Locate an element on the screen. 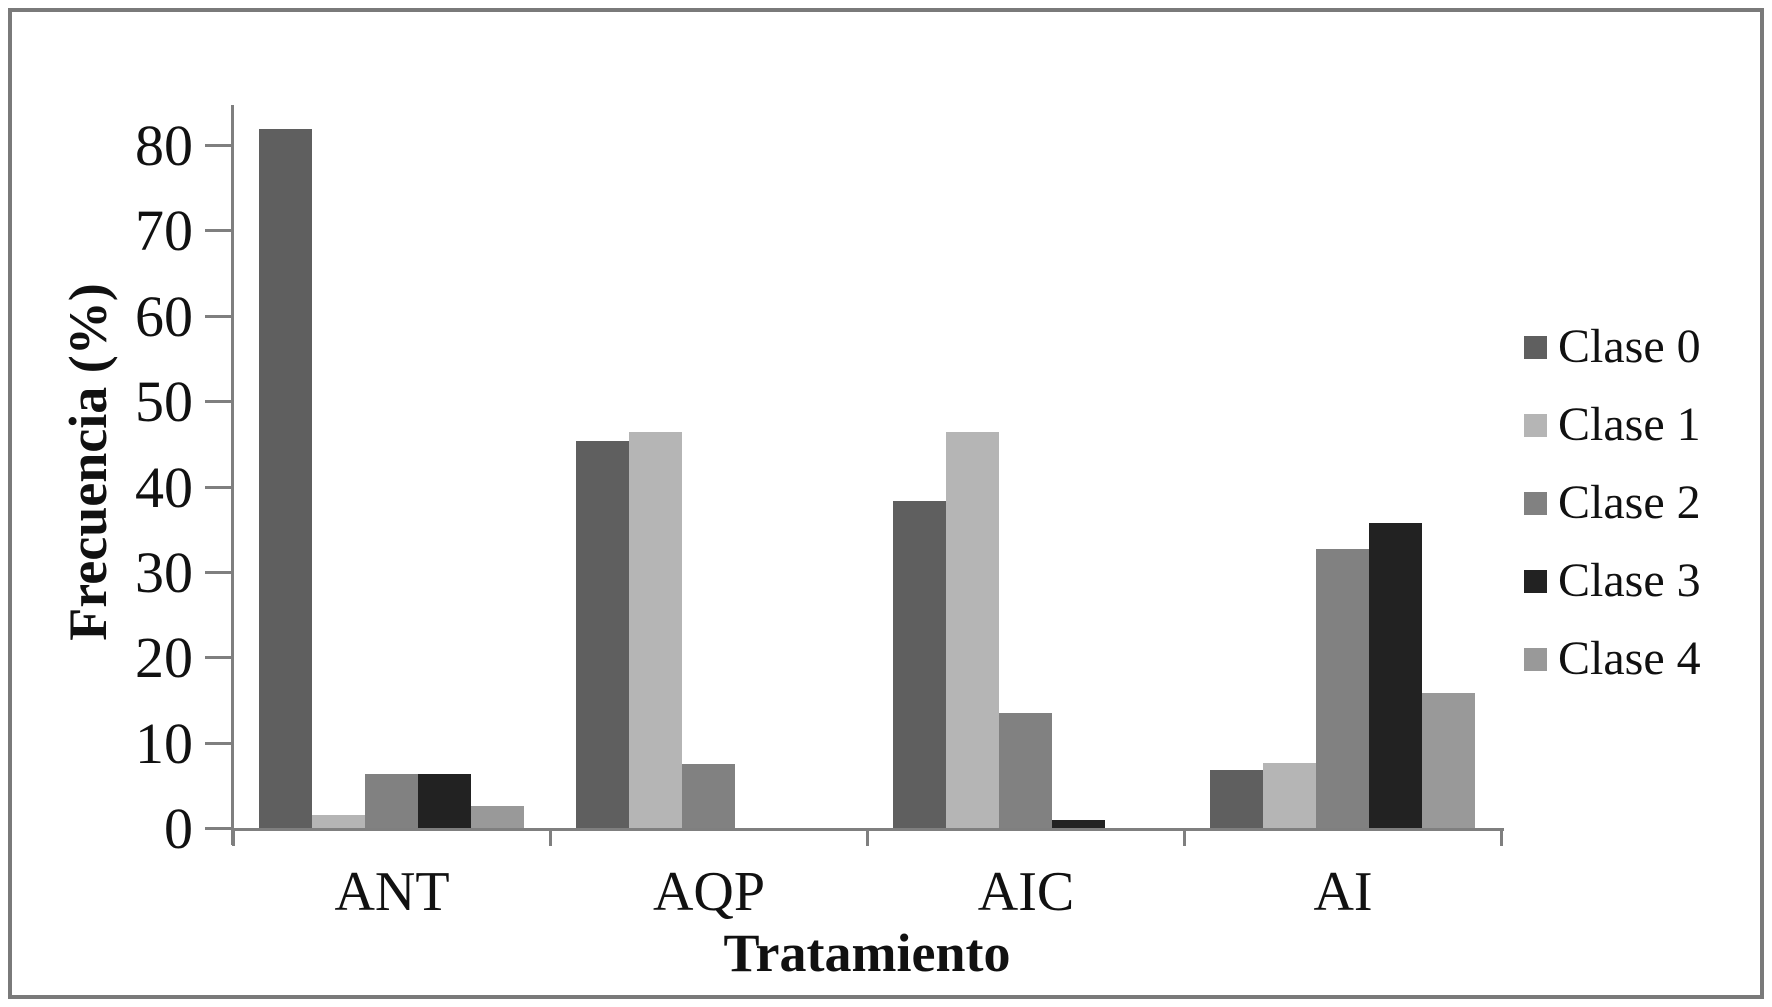  x-axis-title: Tratamiento is located at coordinates (867, 953).